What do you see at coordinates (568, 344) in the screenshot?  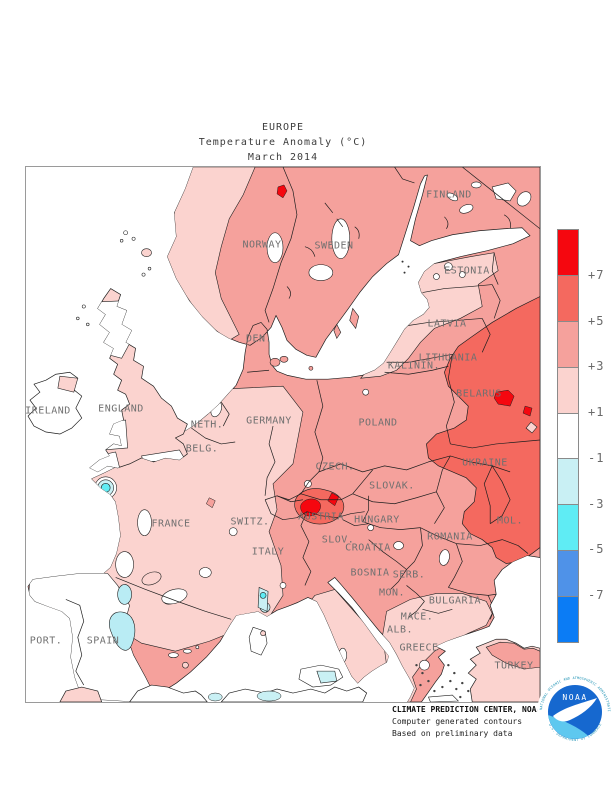 I see `colorbar-segment-+3to+5` at bounding box center [568, 344].